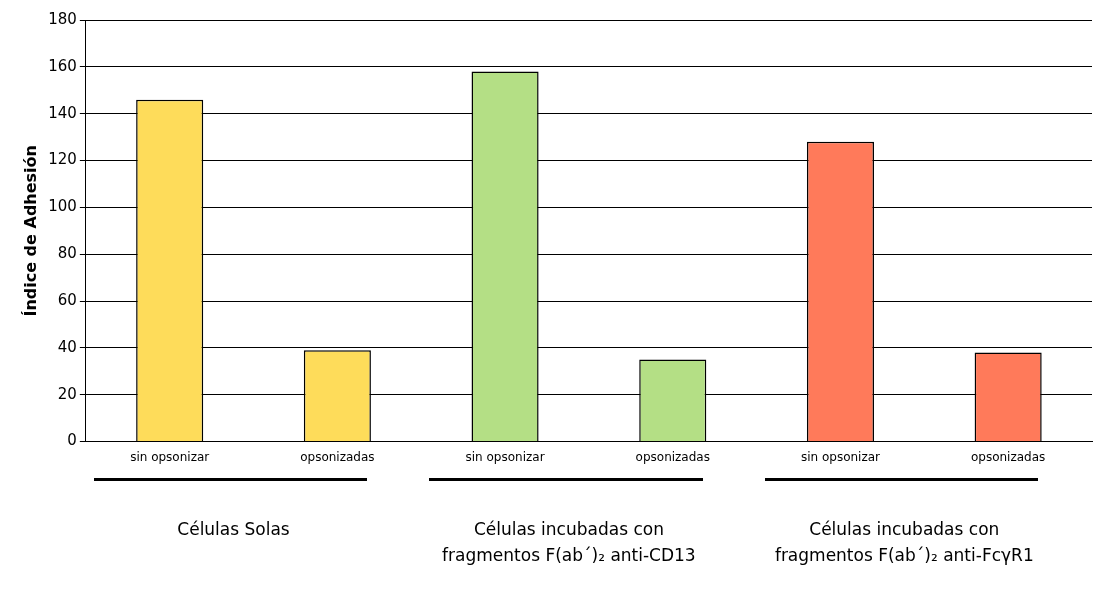 This screenshot has height=599, width=1115. I want to click on y-tick-label: 180, so click(62, 18).